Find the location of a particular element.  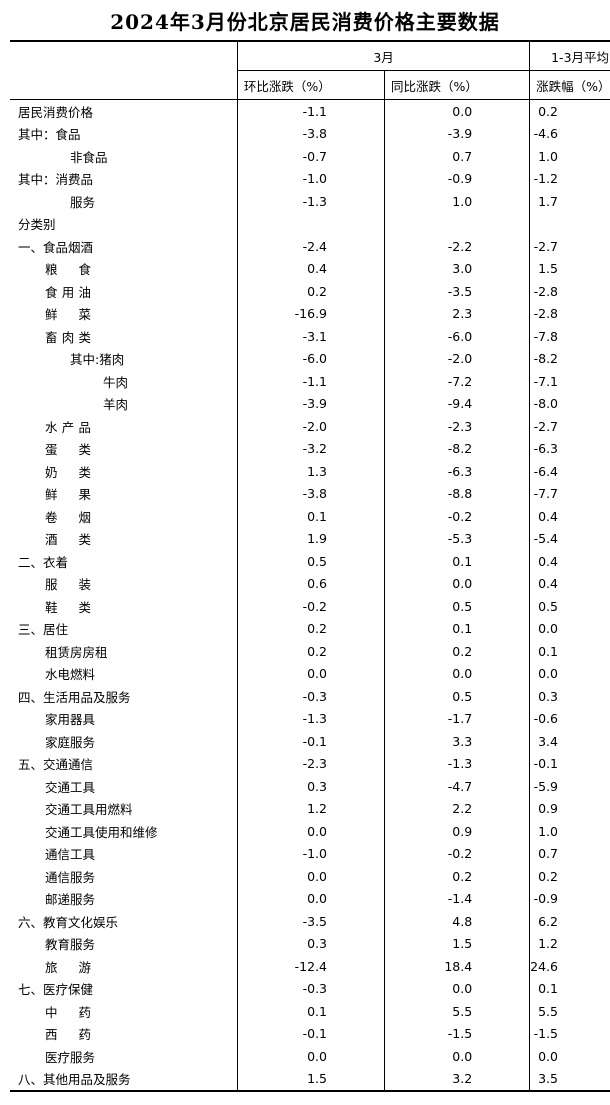

value-mom: -3.8 is located at coordinates (310, 493).